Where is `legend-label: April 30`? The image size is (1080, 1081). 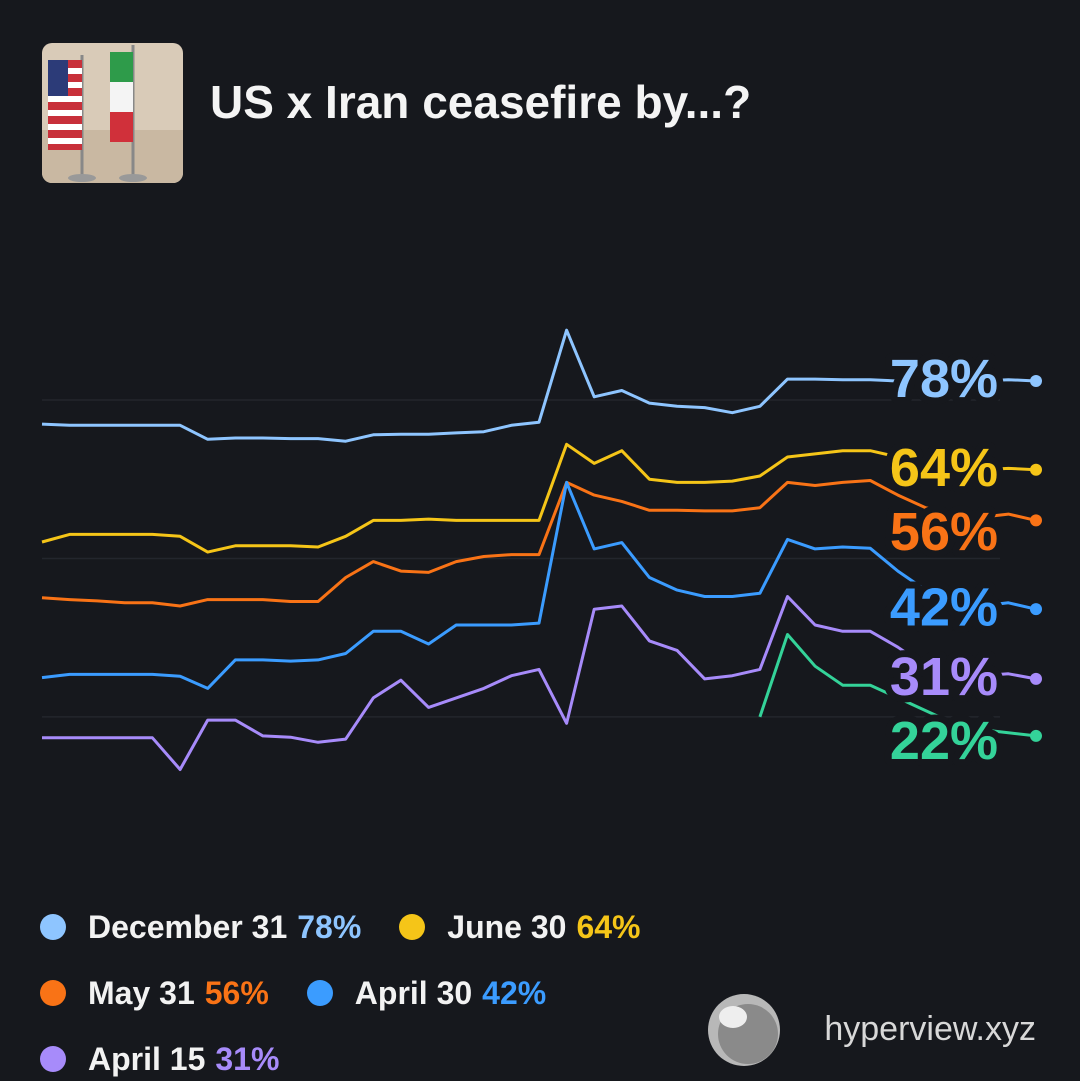
legend-label: April 30 is located at coordinates (413, 992).